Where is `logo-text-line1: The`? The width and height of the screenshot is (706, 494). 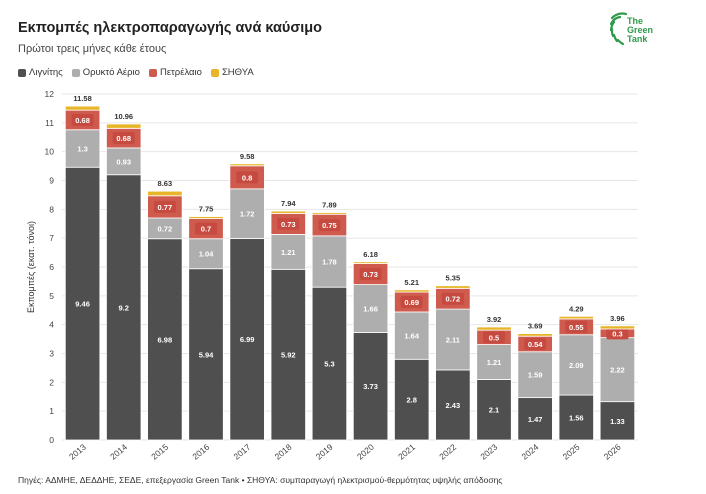
logo-text-line1: The is located at coordinates (635, 21).